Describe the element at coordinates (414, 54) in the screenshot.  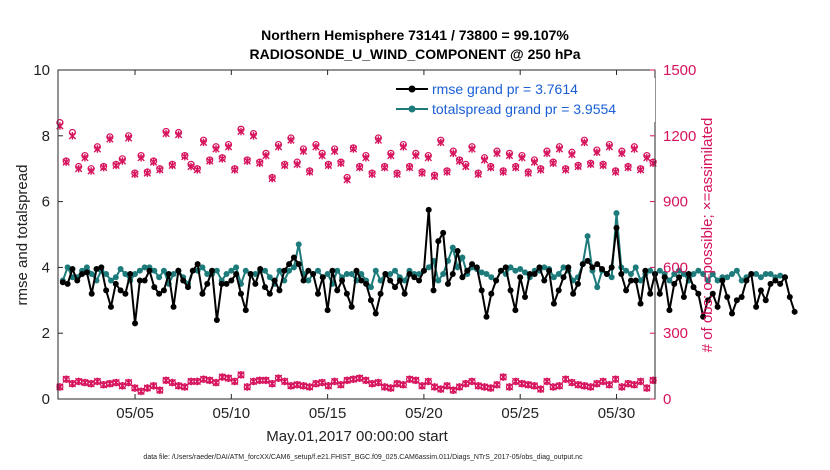
I see `chart-title-line2: RADIOSONDE_U_WIND_COMPONENT @ 250 hPa` at that location.